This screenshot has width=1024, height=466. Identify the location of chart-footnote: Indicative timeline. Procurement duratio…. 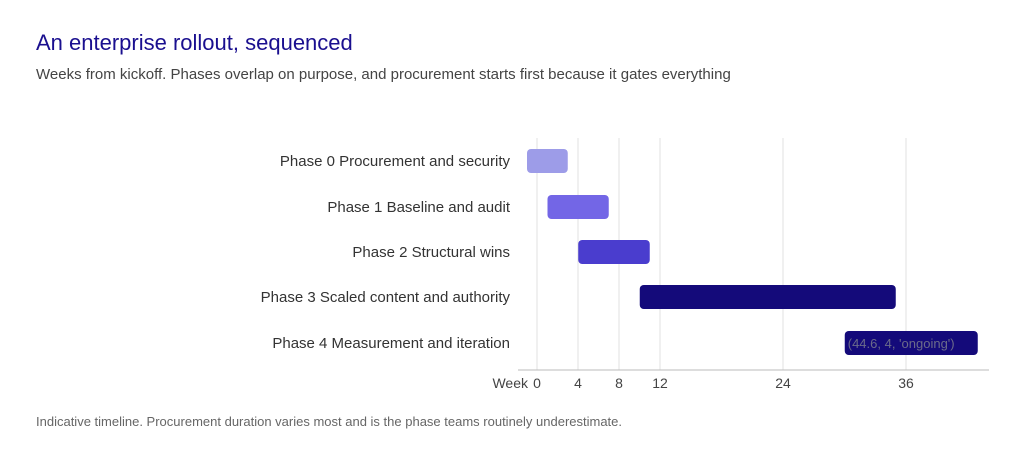
(329, 421).